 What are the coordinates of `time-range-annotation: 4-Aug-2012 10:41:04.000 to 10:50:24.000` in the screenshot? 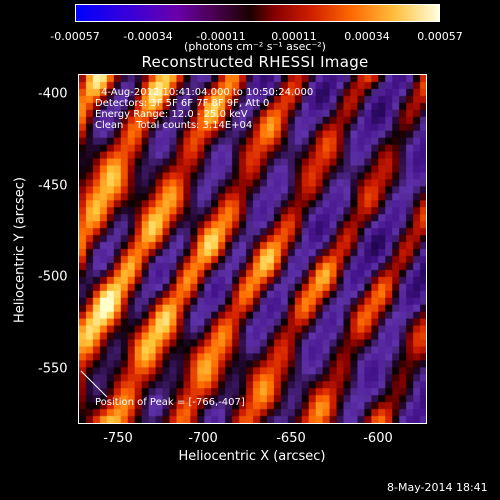 It's located at (207, 92).